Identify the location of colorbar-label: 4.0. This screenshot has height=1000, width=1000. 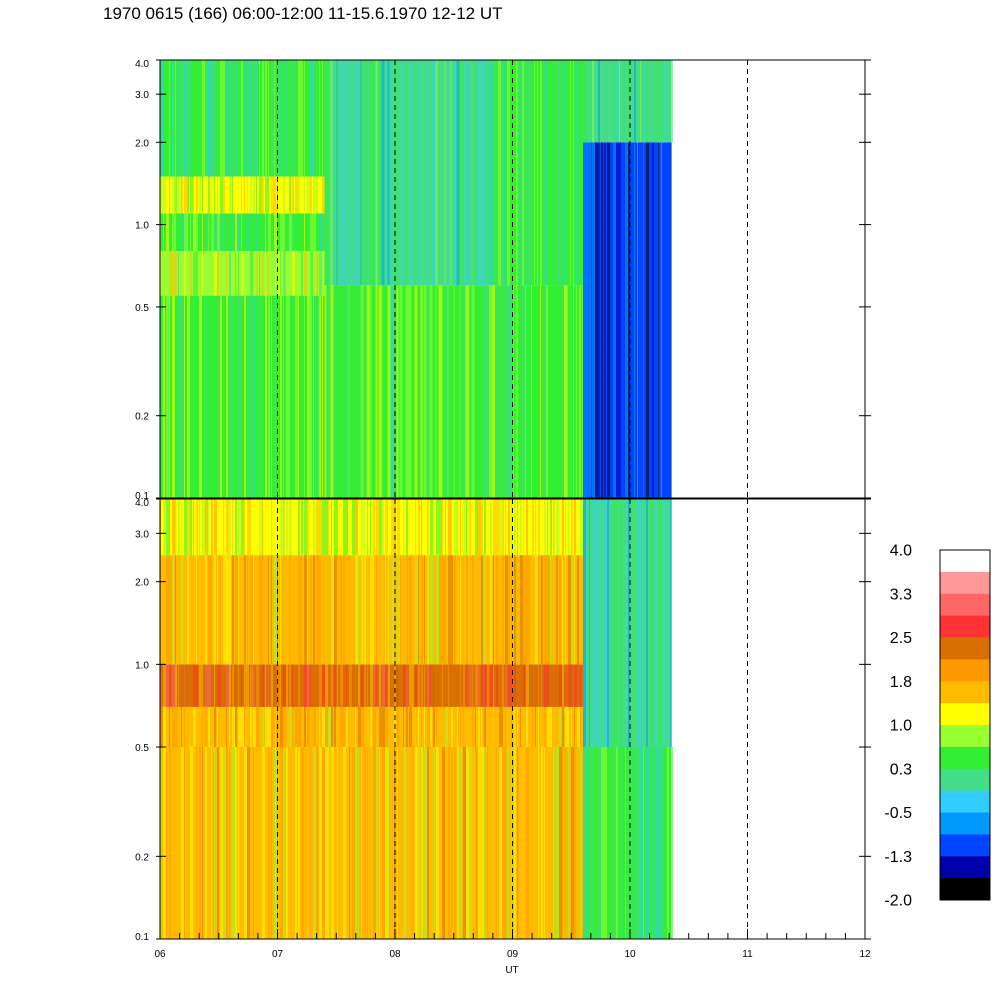
(901, 551).